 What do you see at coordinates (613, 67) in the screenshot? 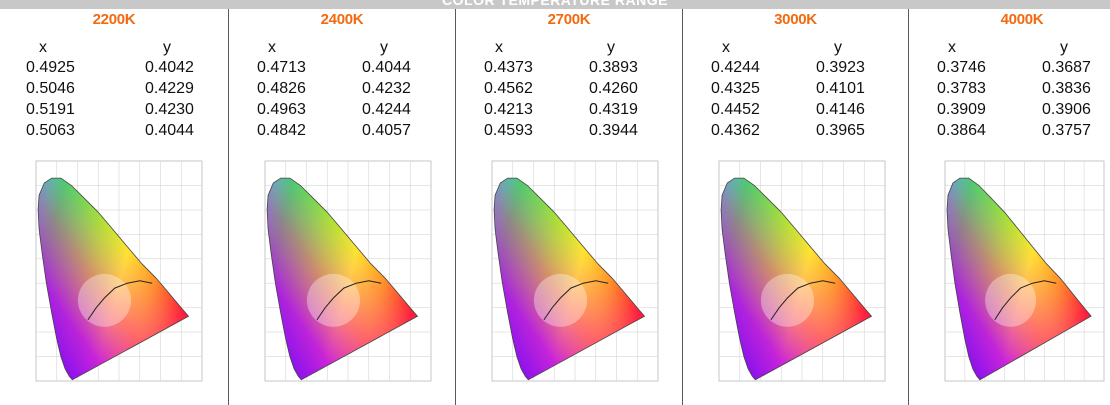
I see `y-value: 0.3893` at bounding box center [613, 67].